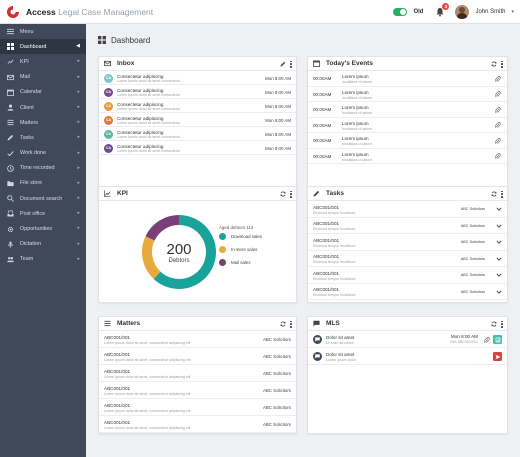  I want to click on sidebar-item-mail: Mail ▸, so click(43, 77).